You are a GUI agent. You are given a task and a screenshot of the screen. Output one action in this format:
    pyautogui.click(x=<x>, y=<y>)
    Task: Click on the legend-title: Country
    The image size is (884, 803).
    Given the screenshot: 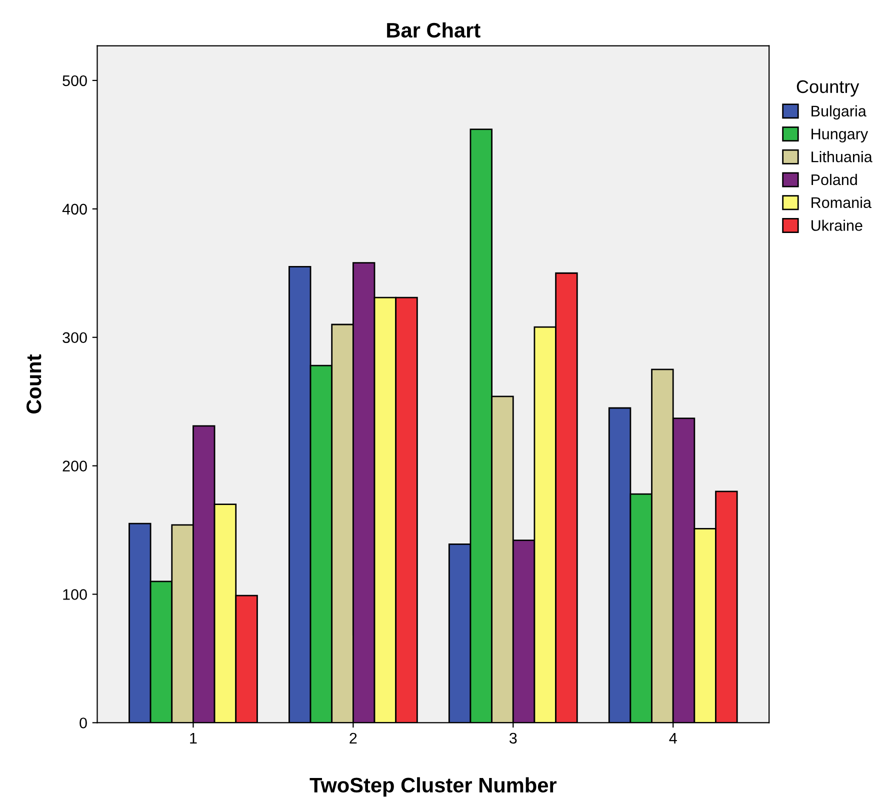 What is the action you would take?
    pyautogui.click(x=828, y=88)
    